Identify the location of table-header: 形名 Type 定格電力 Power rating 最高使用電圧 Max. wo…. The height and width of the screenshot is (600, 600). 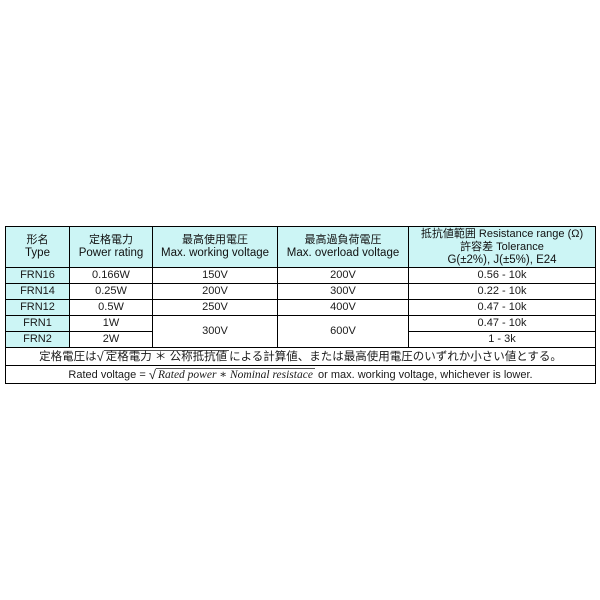
(300, 247).